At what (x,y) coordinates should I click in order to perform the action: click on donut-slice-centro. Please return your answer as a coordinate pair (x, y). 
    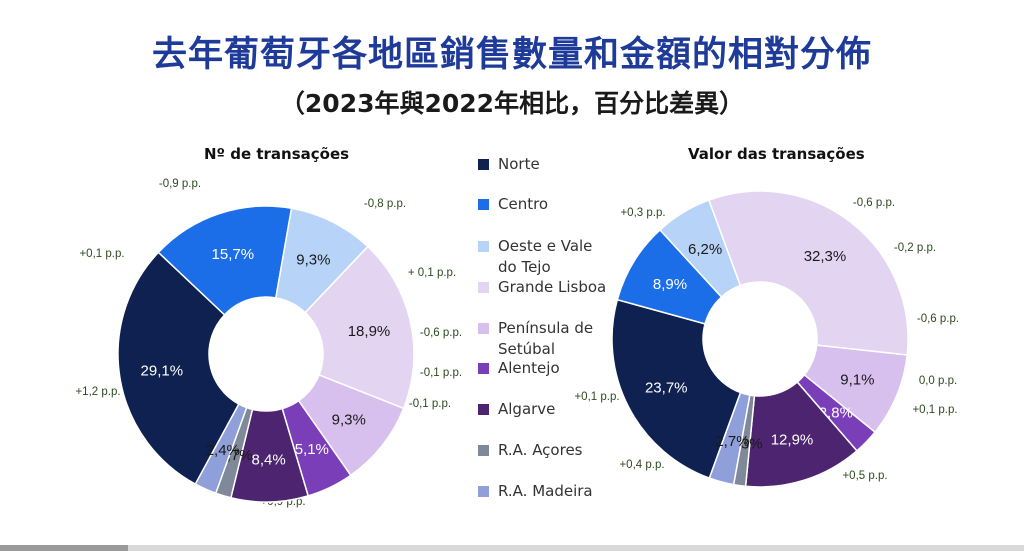
    Looking at the image, I should click on (225, 260).